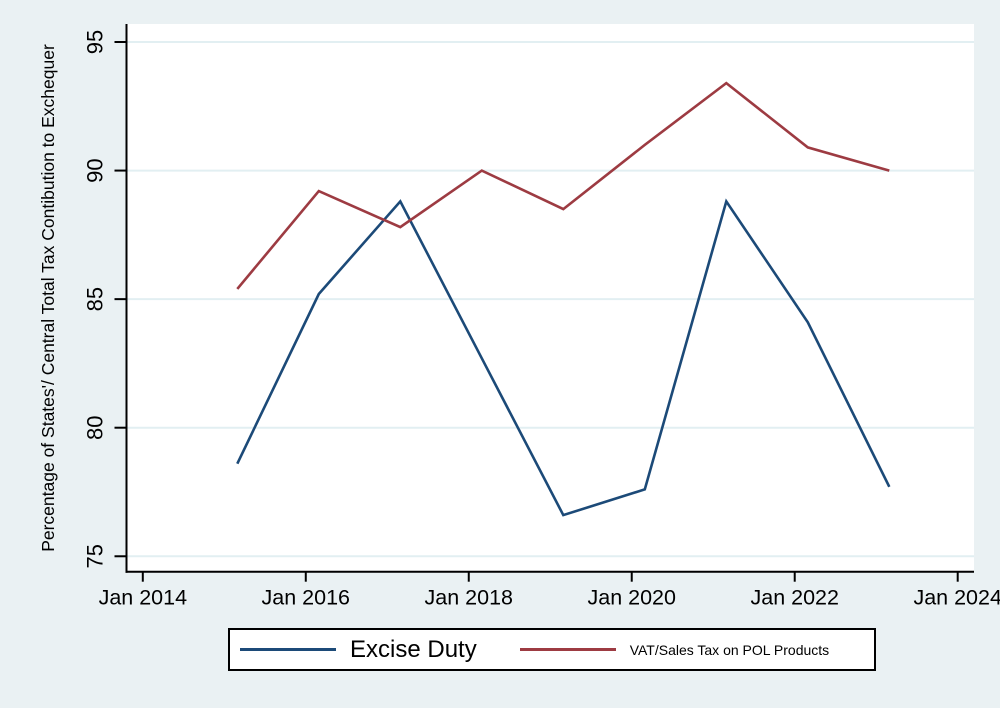 Image resolution: width=1000 pixels, height=708 pixels. Describe the element at coordinates (794, 598) in the screenshot. I see `x-tick-label: Jan 2022` at that location.